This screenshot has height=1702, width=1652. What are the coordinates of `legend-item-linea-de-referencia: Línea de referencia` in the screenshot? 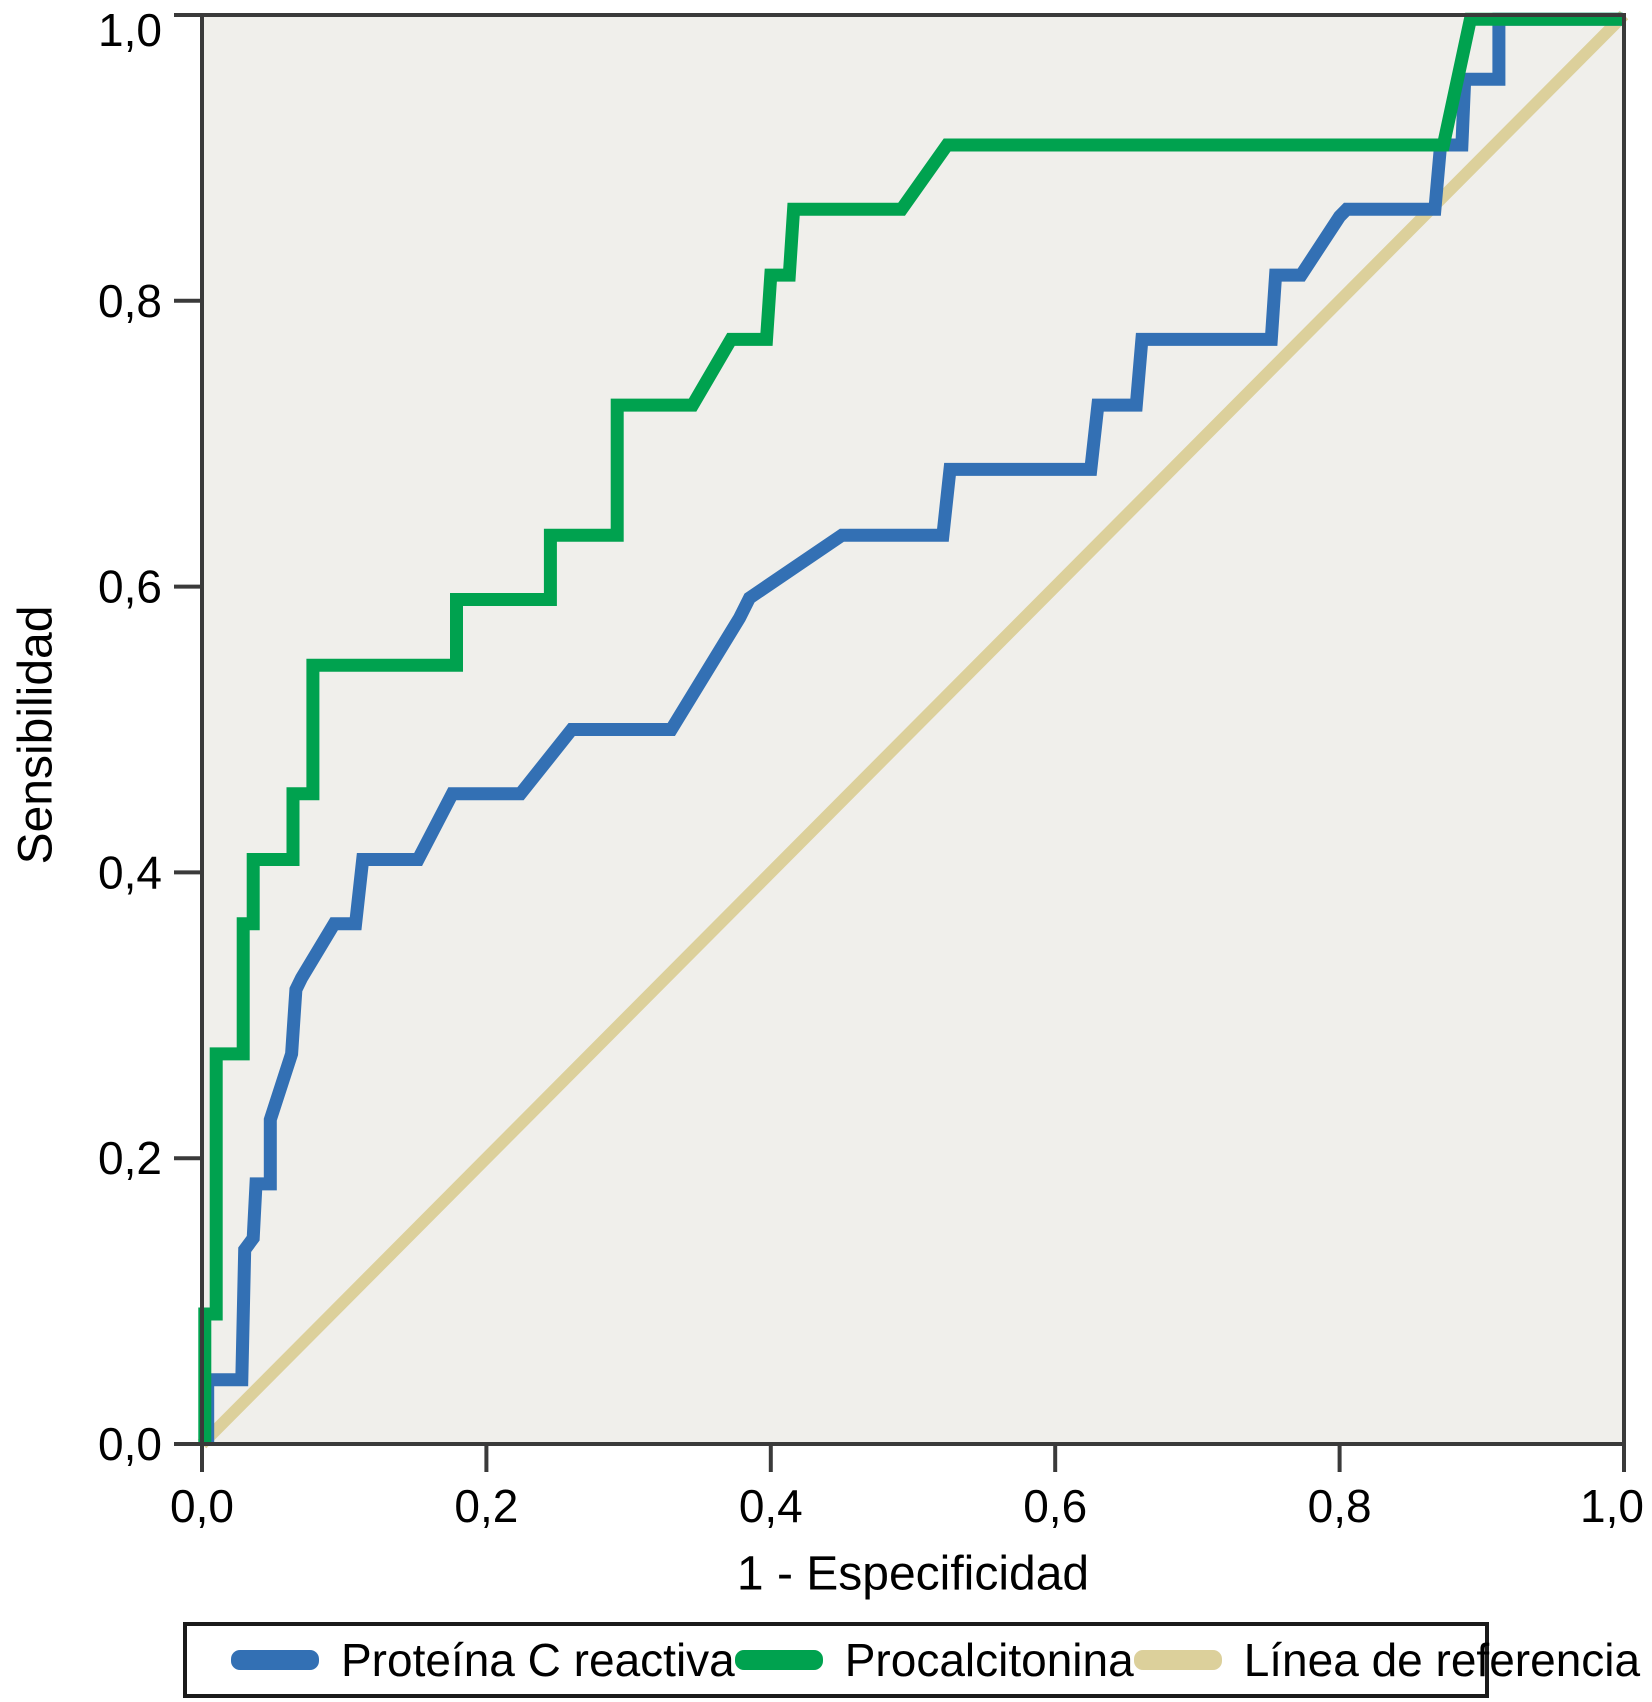 It's located at (1387, 1660).